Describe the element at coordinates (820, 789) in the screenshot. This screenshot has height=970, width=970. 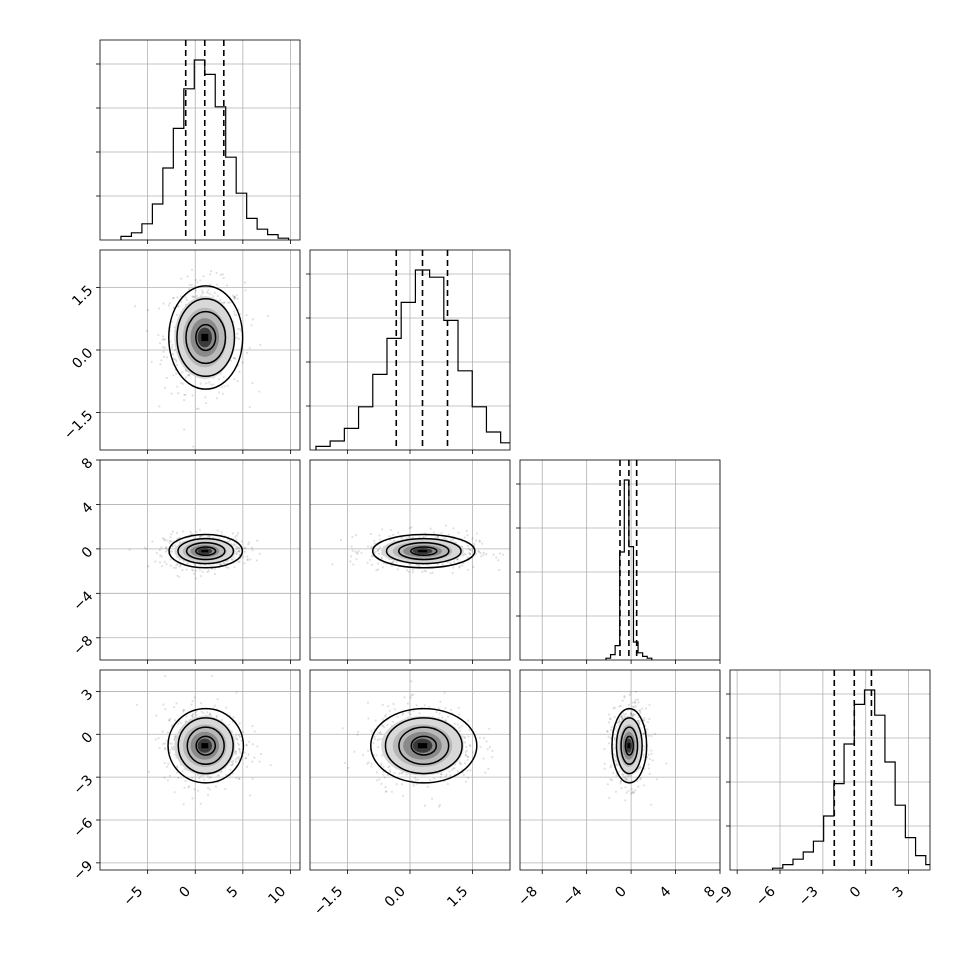
I see `panel-3-3: −9 −6 −3 0 3` at that location.